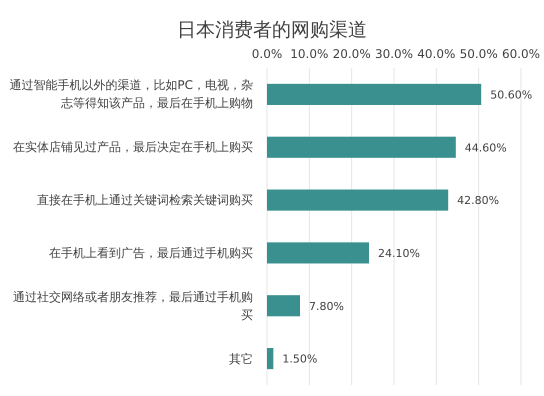  Describe the element at coordinates (150, 253) in the screenshot. I see `y-tick-label: 在手机上看到广告，最后通过手机购买` at that location.